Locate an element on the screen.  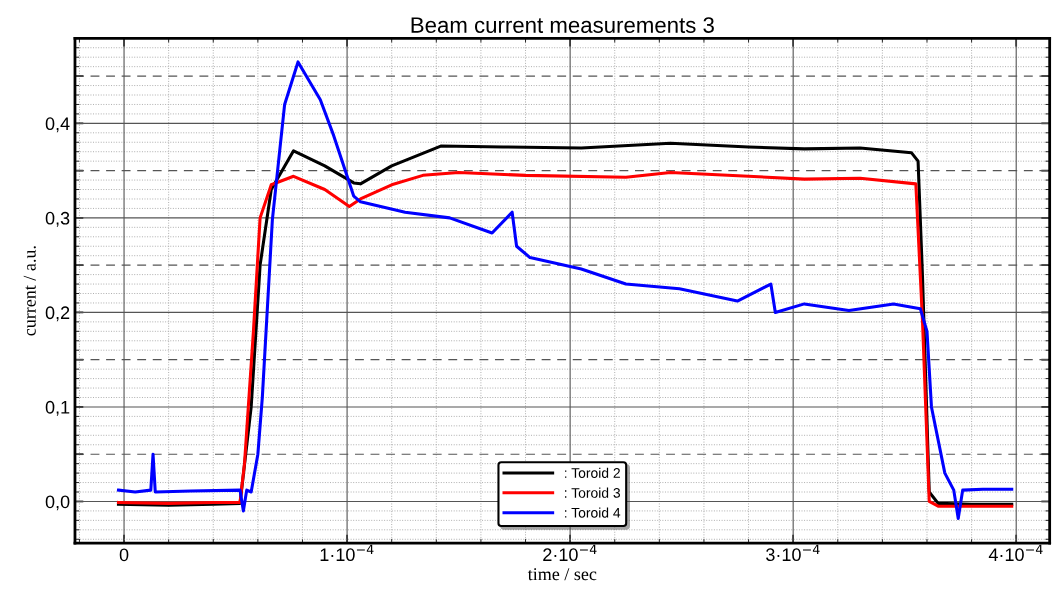
x-tick-label: 4·10$^{−4}$ is located at coordinates (1015, 553).